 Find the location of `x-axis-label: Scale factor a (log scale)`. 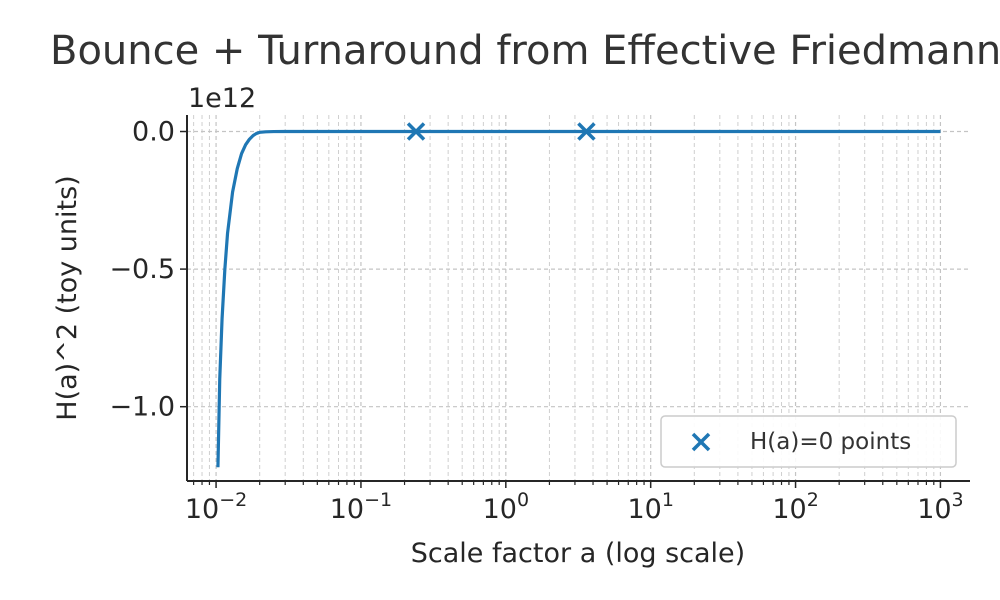

x-axis-label: Scale factor a (log scale) is located at coordinates (578, 553).